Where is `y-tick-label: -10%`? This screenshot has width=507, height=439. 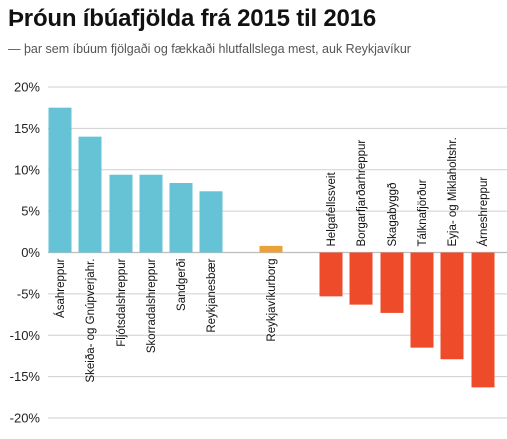 y-tick-label: -10% is located at coordinates (25, 335).